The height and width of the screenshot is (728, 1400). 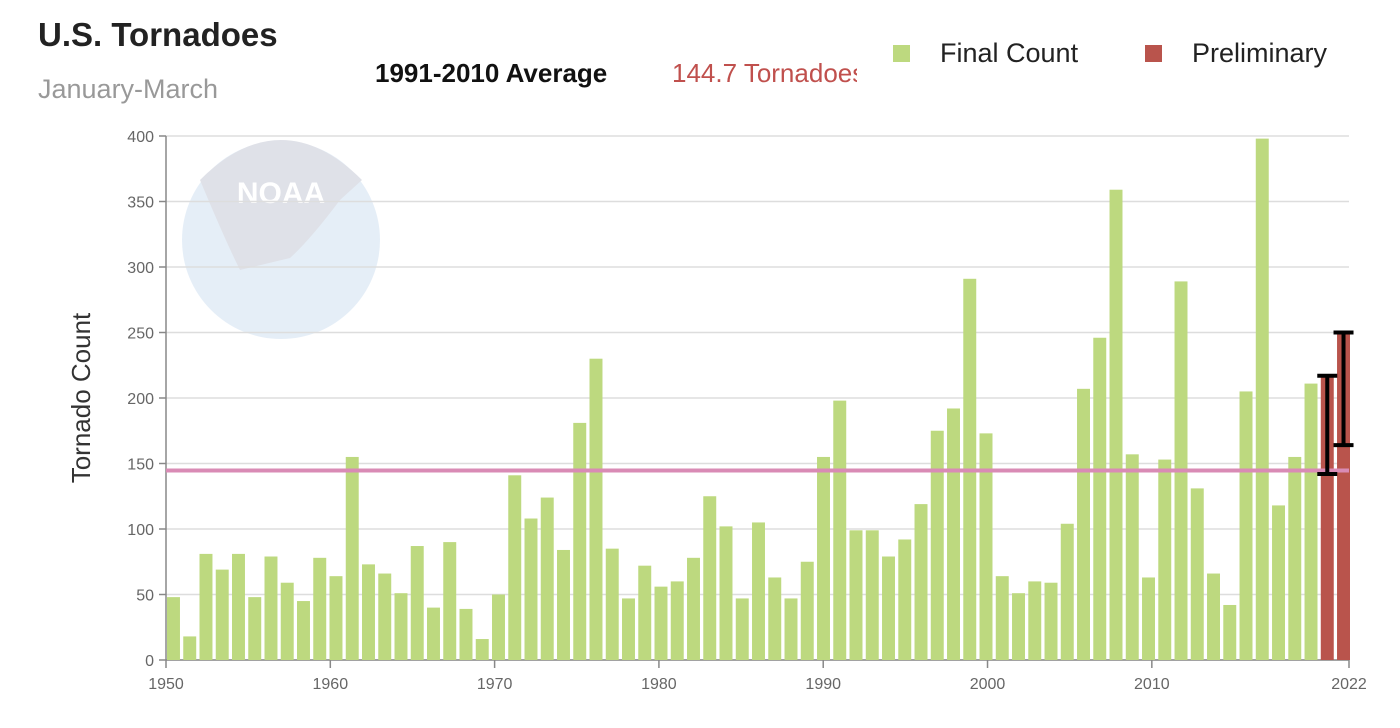 What do you see at coordinates (140, 334) in the screenshot?
I see `y-tick-label: 250` at bounding box center [140, 334].